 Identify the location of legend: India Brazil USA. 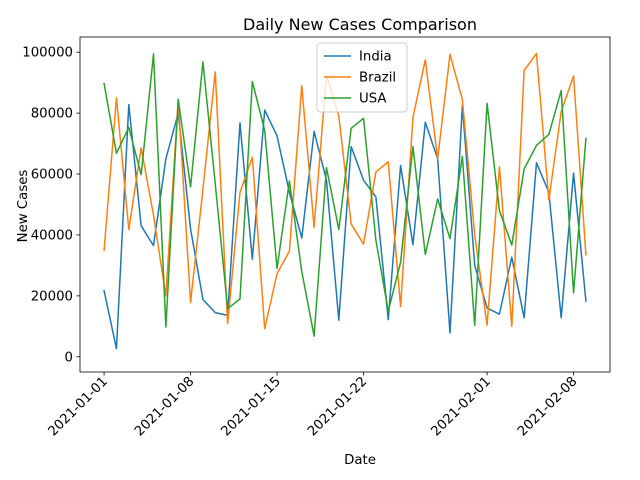
(362, 77).